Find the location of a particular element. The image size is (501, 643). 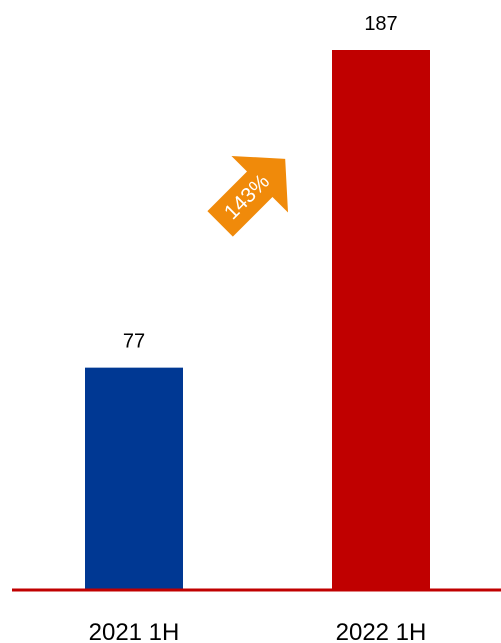

growth-arrow-icon: 143% is located at coordinates (248, 196).